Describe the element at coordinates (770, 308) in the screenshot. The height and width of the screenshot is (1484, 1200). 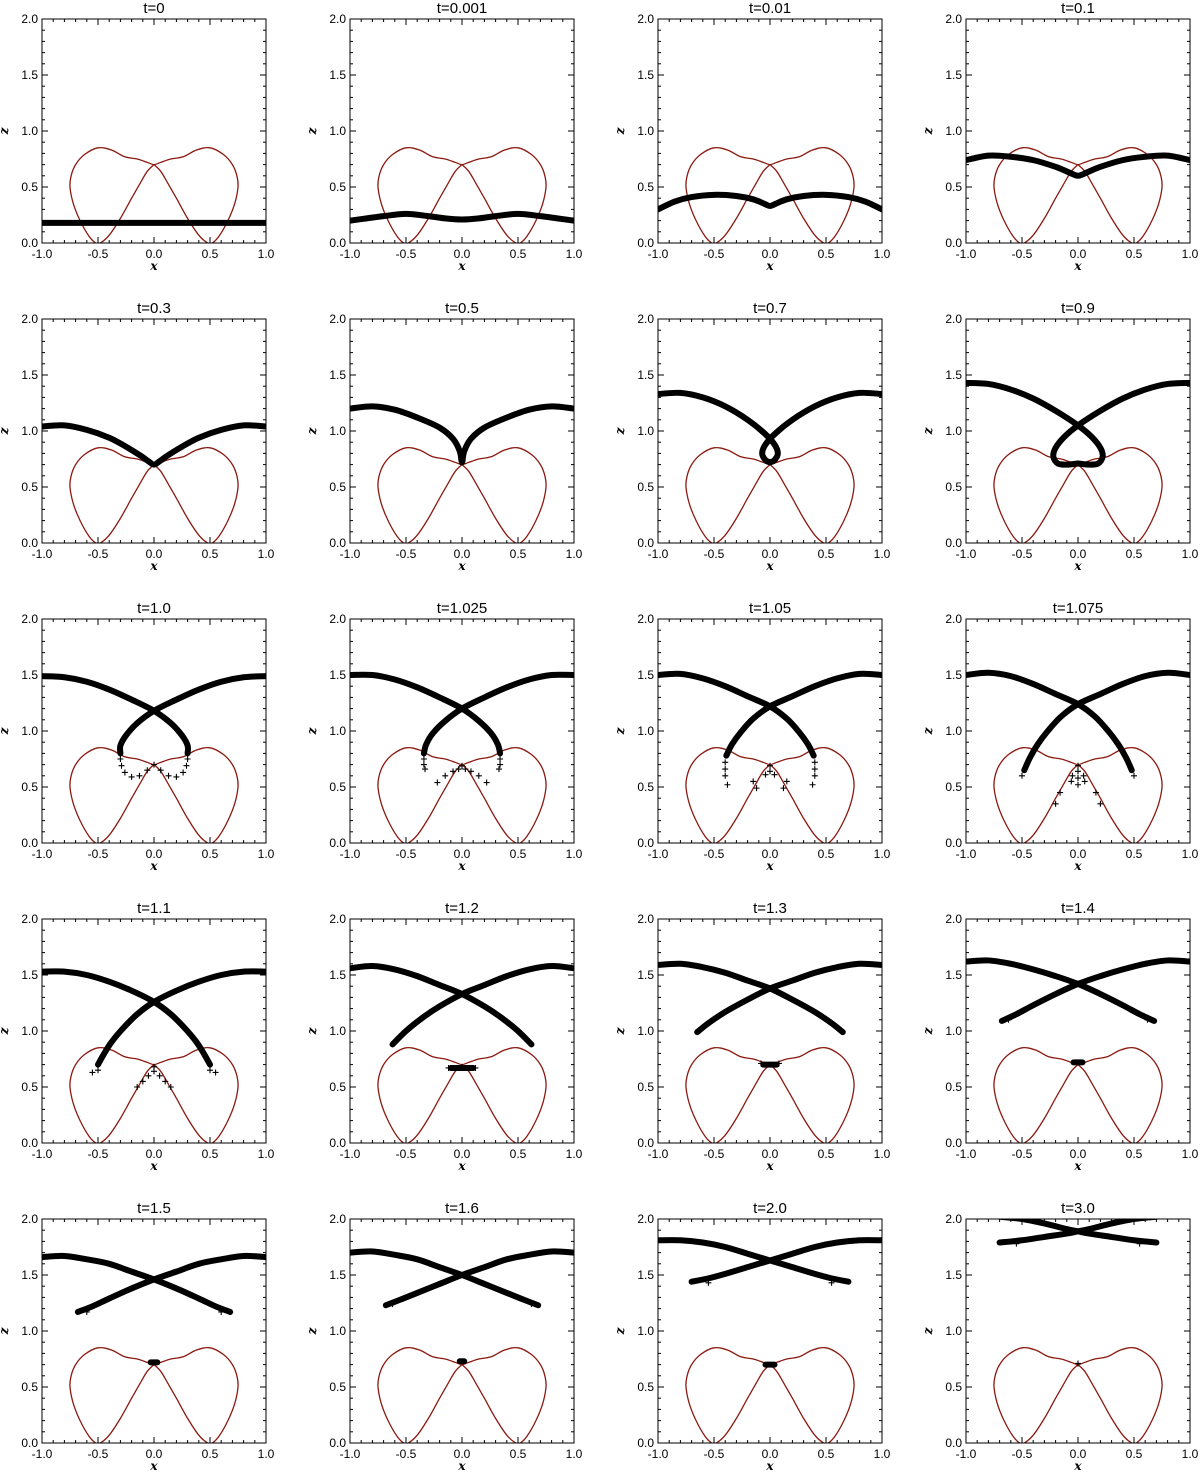
I see `panel-title: t=0.7` at that location.